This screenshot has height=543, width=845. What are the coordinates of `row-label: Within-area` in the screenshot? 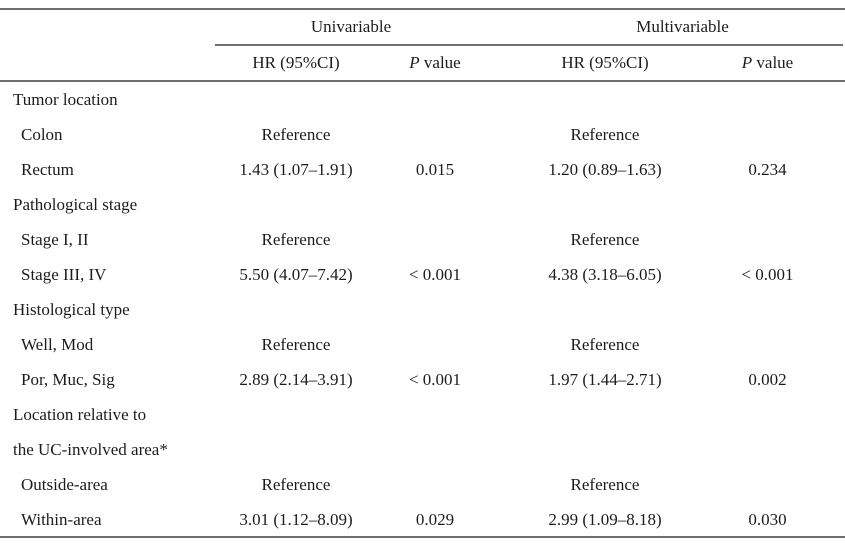 It's located at (61, 519).